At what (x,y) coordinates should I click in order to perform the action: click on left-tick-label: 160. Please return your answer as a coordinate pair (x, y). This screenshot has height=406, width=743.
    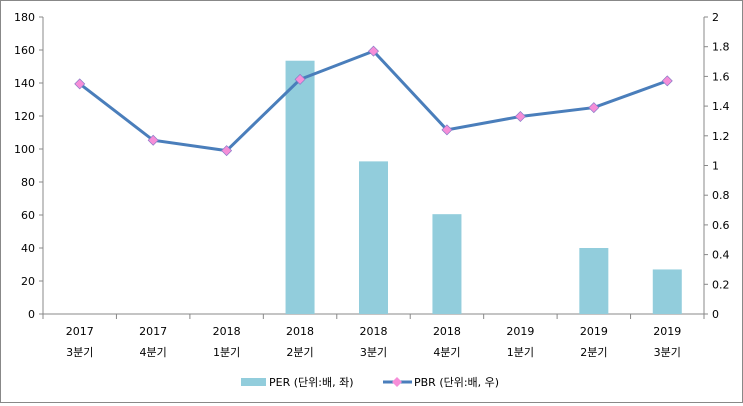
    Looking at the image, I should click on (24, 50).